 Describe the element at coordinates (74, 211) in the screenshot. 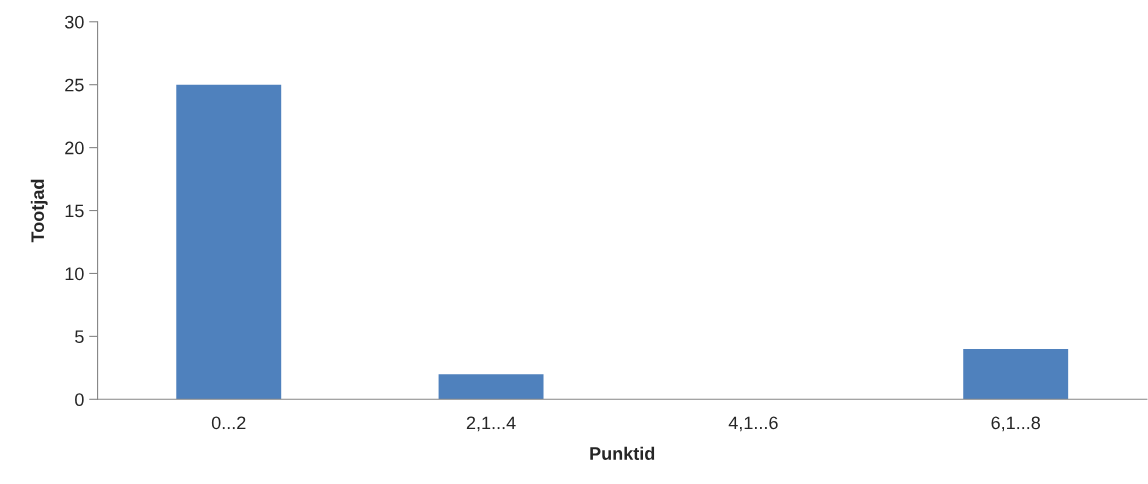

I see `y-tick-label: 15` at that location.